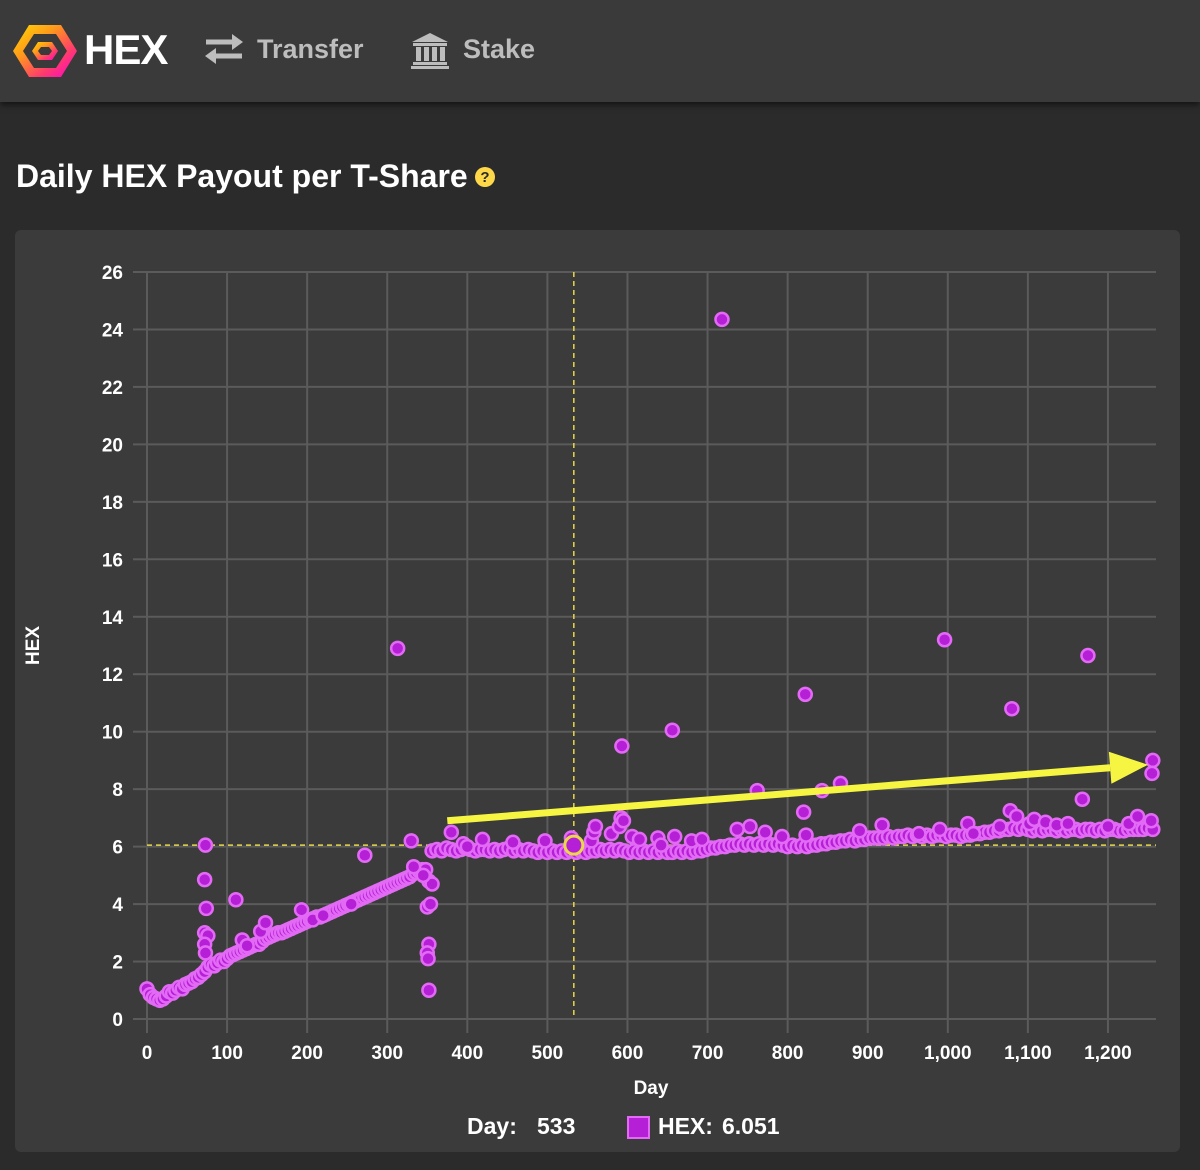 This screenshot has height=1170, width=1200. What do you see at coordinates (788, 1053) in the screenshot?
I see `x-tick-label: 800` at bounding box center [788, 1053].